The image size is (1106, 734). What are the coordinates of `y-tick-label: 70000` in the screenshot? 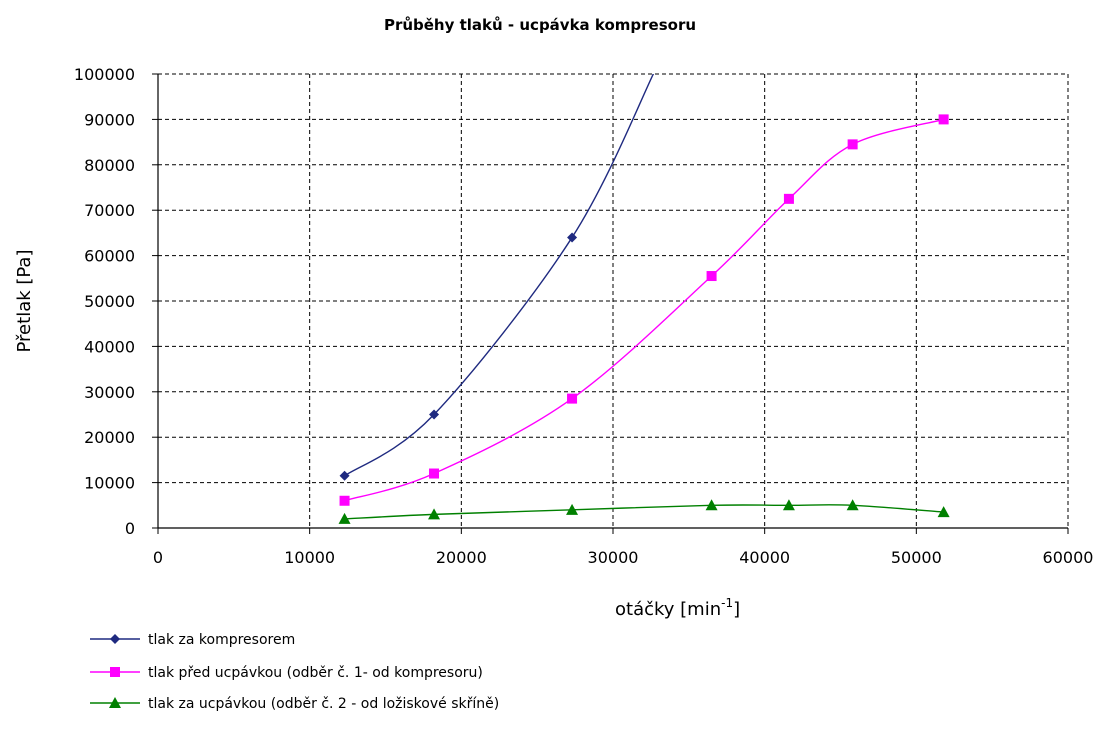 It's located at (109, 210).